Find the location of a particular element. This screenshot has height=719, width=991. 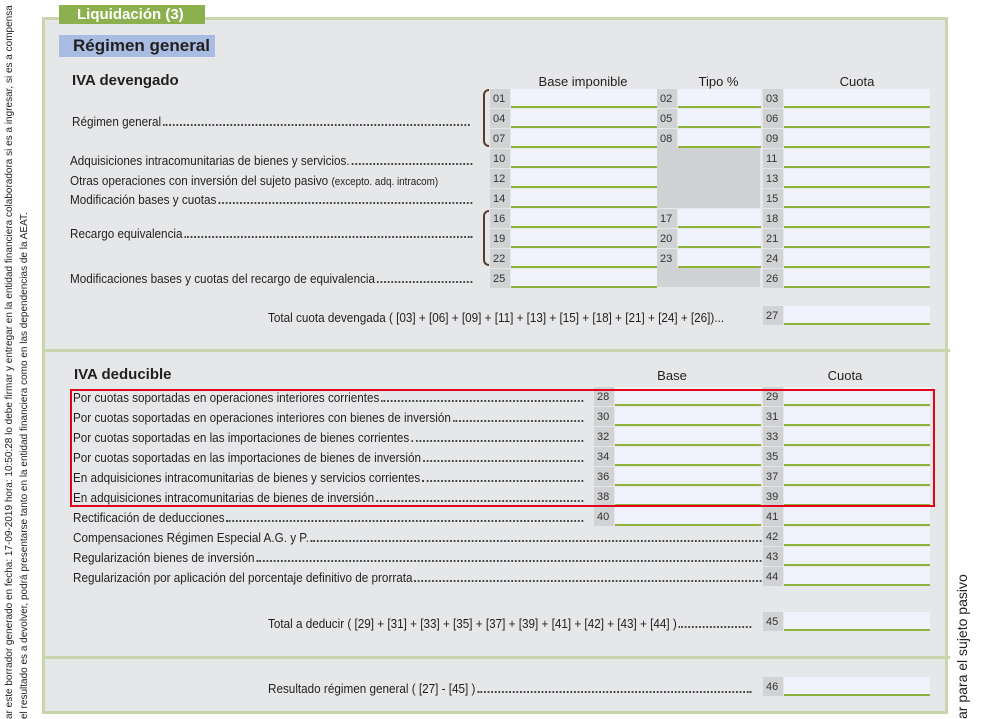

box-code-39: 39 is located at coordinates (773, 496).